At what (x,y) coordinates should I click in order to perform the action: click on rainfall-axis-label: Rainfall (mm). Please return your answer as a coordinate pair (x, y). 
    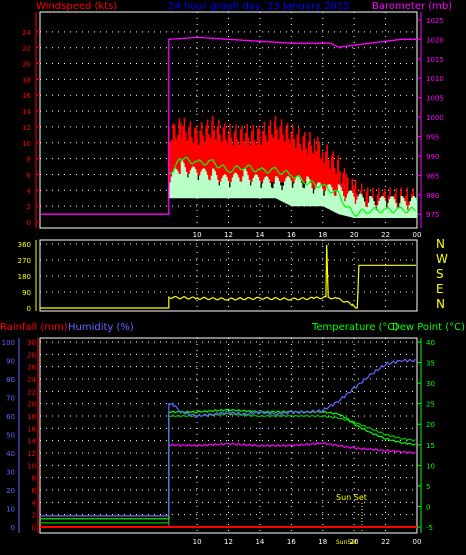
    Looking at the image, I should click on (34, 327).